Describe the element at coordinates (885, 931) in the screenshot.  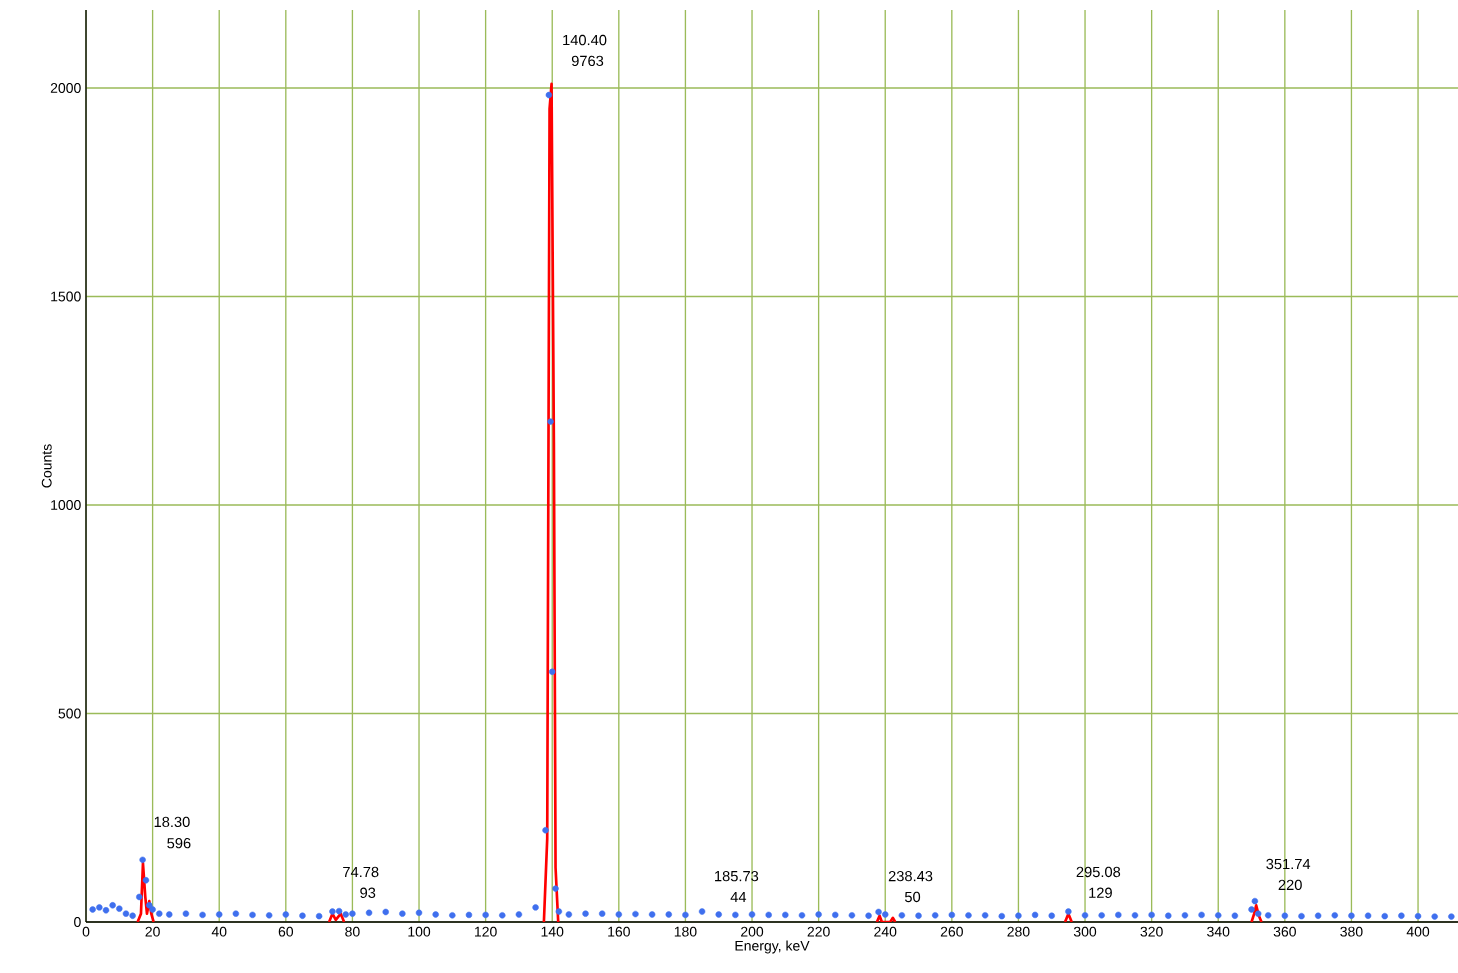
I see `x-tick-label: 240` at that location.